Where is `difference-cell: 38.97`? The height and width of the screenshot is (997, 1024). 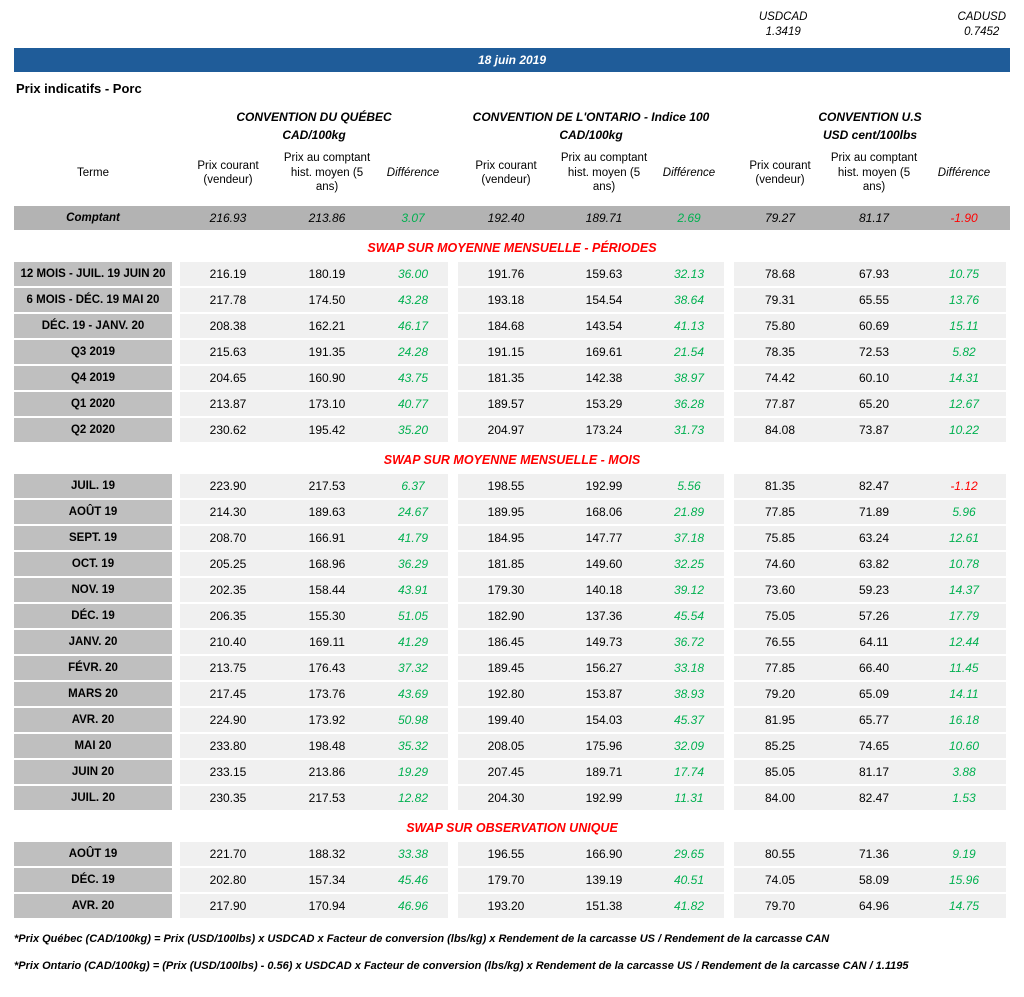
difference-cell: 38.97 is located at coordinates (689, 377).